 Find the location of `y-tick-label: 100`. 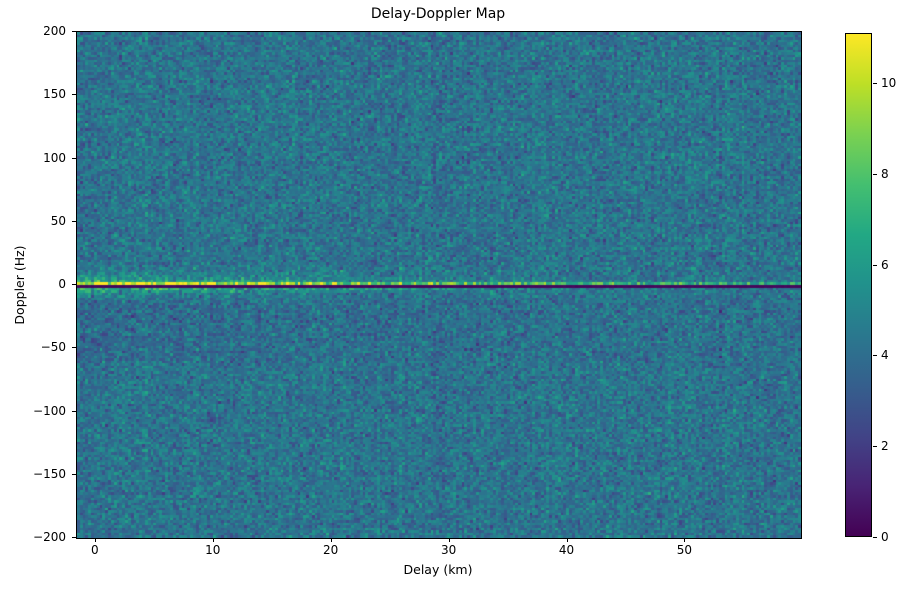

y-tick-label: 100 is located at coordinates (54, 157).